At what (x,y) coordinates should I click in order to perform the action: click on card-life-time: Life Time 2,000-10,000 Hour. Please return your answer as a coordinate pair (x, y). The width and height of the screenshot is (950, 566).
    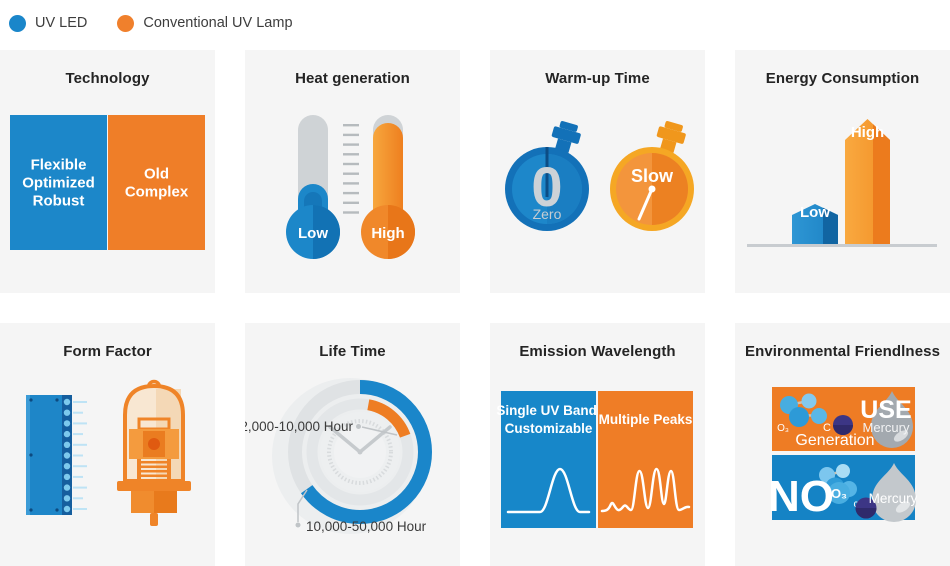
    Looking at the image, I should click on (352, 444).